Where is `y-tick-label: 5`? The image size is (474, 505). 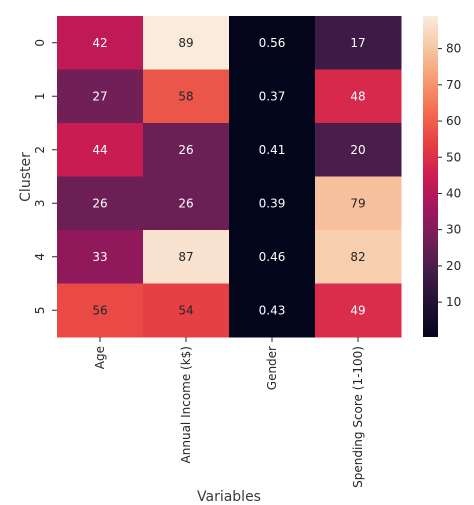
y-tick-label: 5 is located at coordinates (40, 310).